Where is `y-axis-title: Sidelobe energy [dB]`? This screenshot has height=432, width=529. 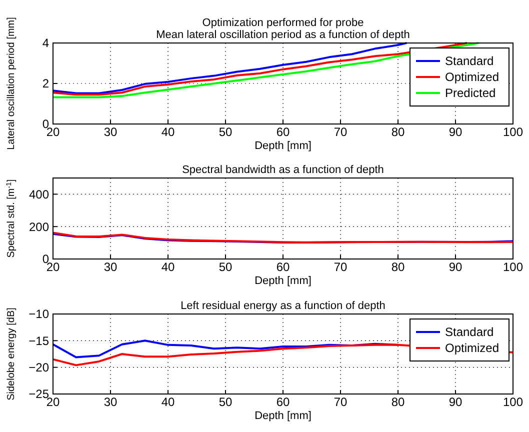 y-axis-title: Sidelobe energy [dB] is located at coordinates (11, 353).